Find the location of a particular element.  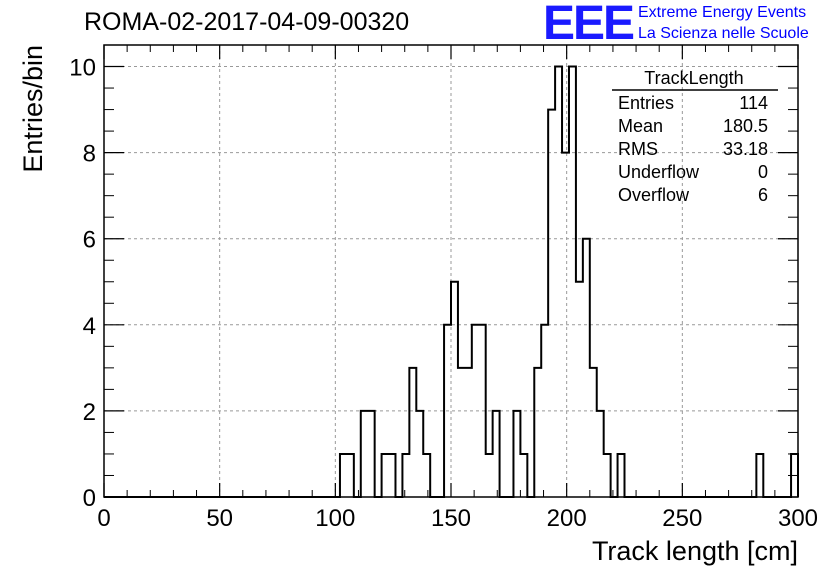

y-tick-label: 6 is located at coordinates (89, 240).